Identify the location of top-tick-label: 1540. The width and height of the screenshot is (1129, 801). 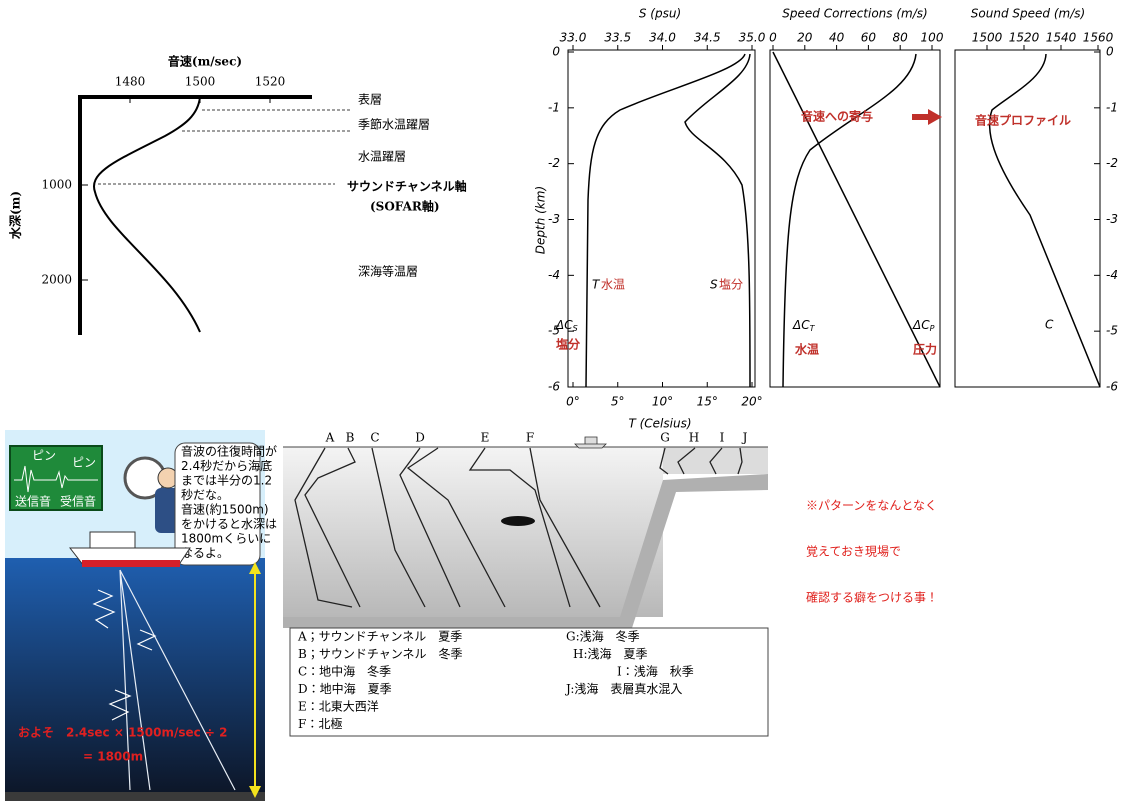
(1061, 38).